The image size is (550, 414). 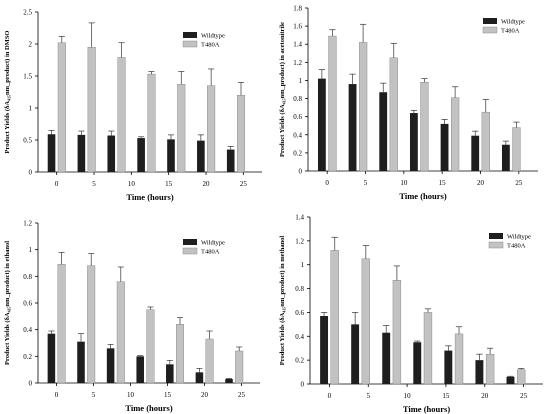 I want to click on x-axis-title: Time (hours), so click(x=426, y=409).